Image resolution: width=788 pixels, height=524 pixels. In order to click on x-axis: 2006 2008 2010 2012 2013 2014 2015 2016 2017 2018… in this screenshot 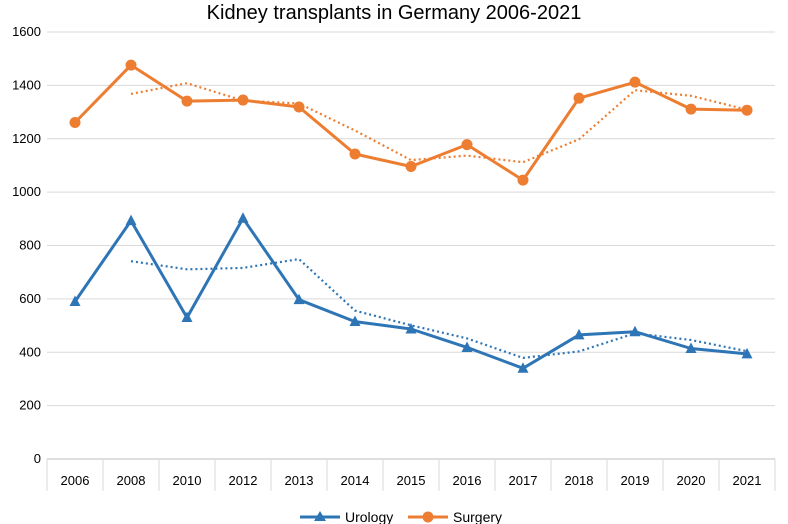, I will do `click(411, 475)`.